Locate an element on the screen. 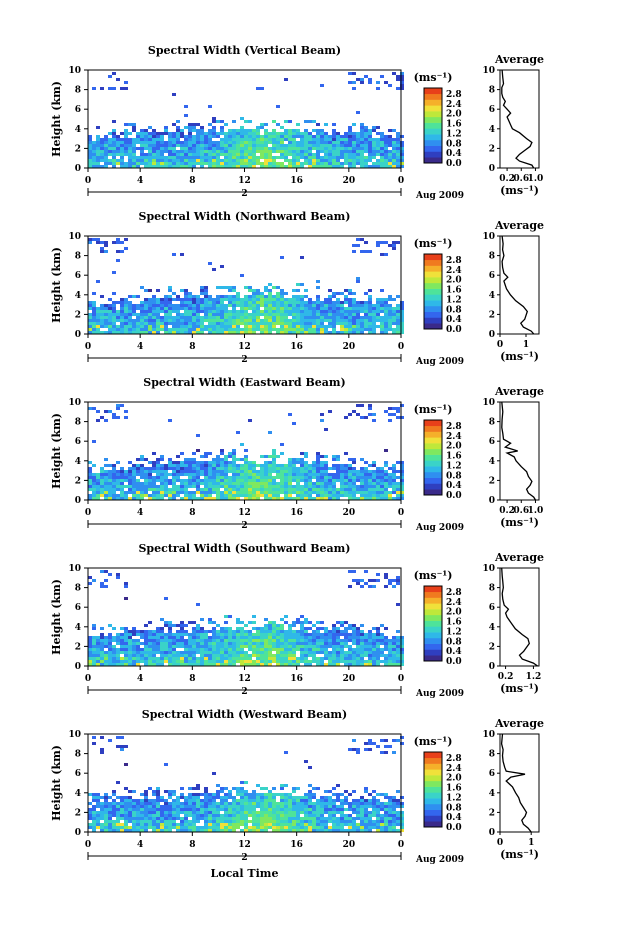  y-tick-label: 2 is located at coordinates (78, 481).